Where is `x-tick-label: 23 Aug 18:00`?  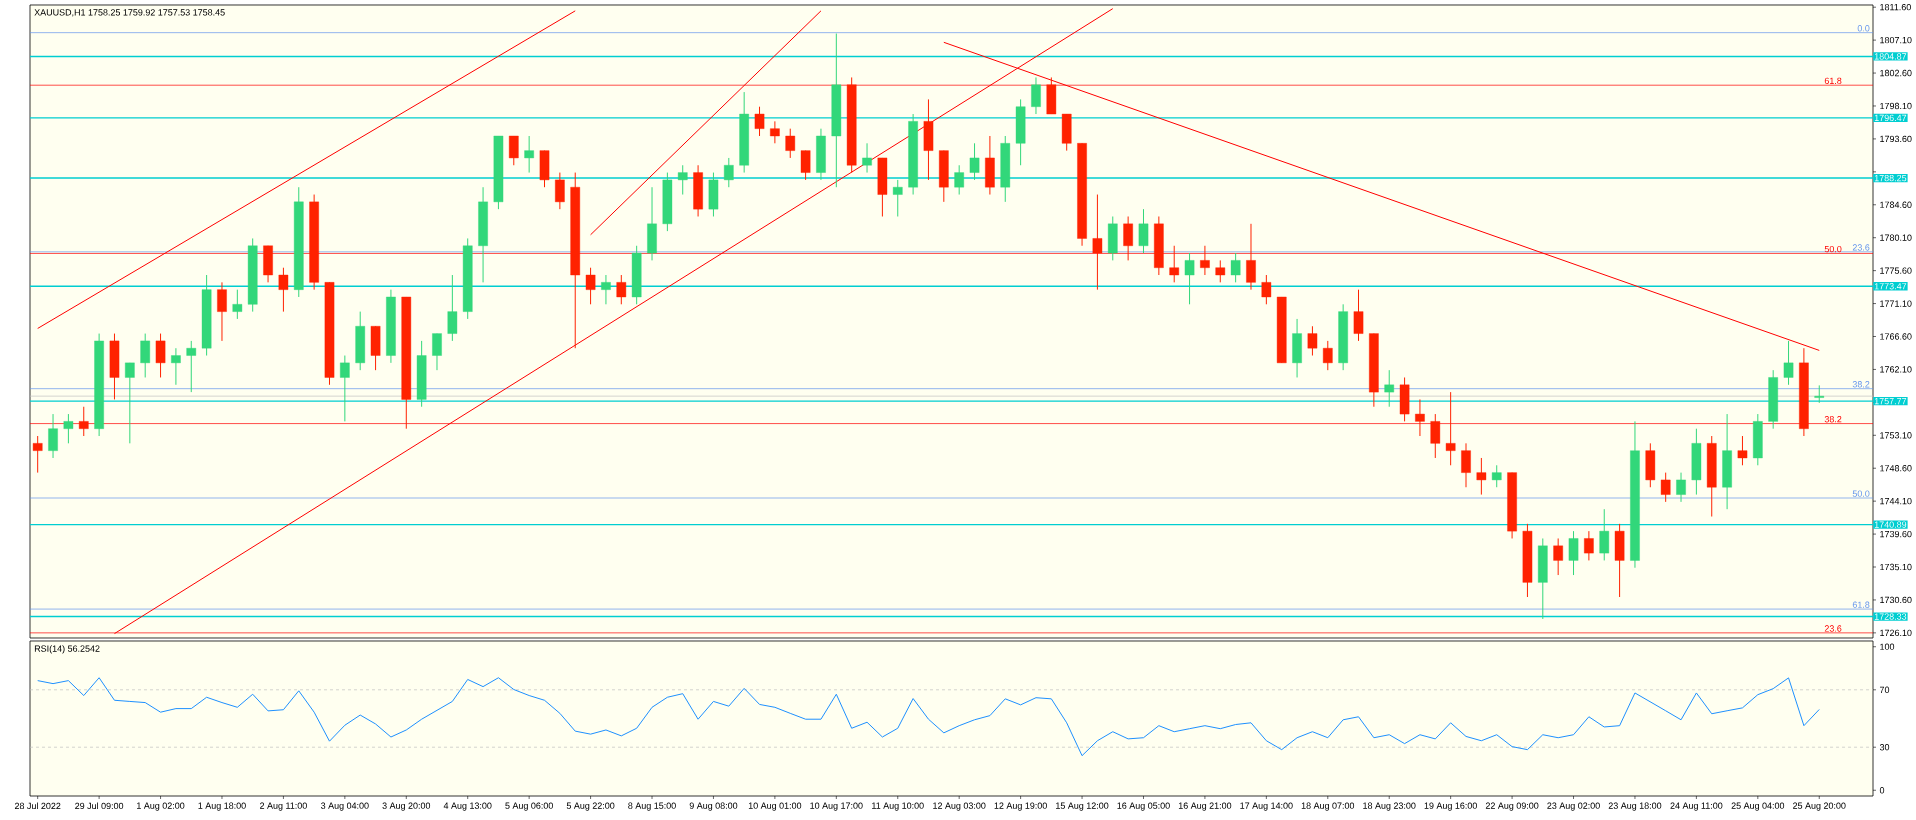 x-tick-label: 23 Aug 18:00 is located at coordinates (1635, 806).